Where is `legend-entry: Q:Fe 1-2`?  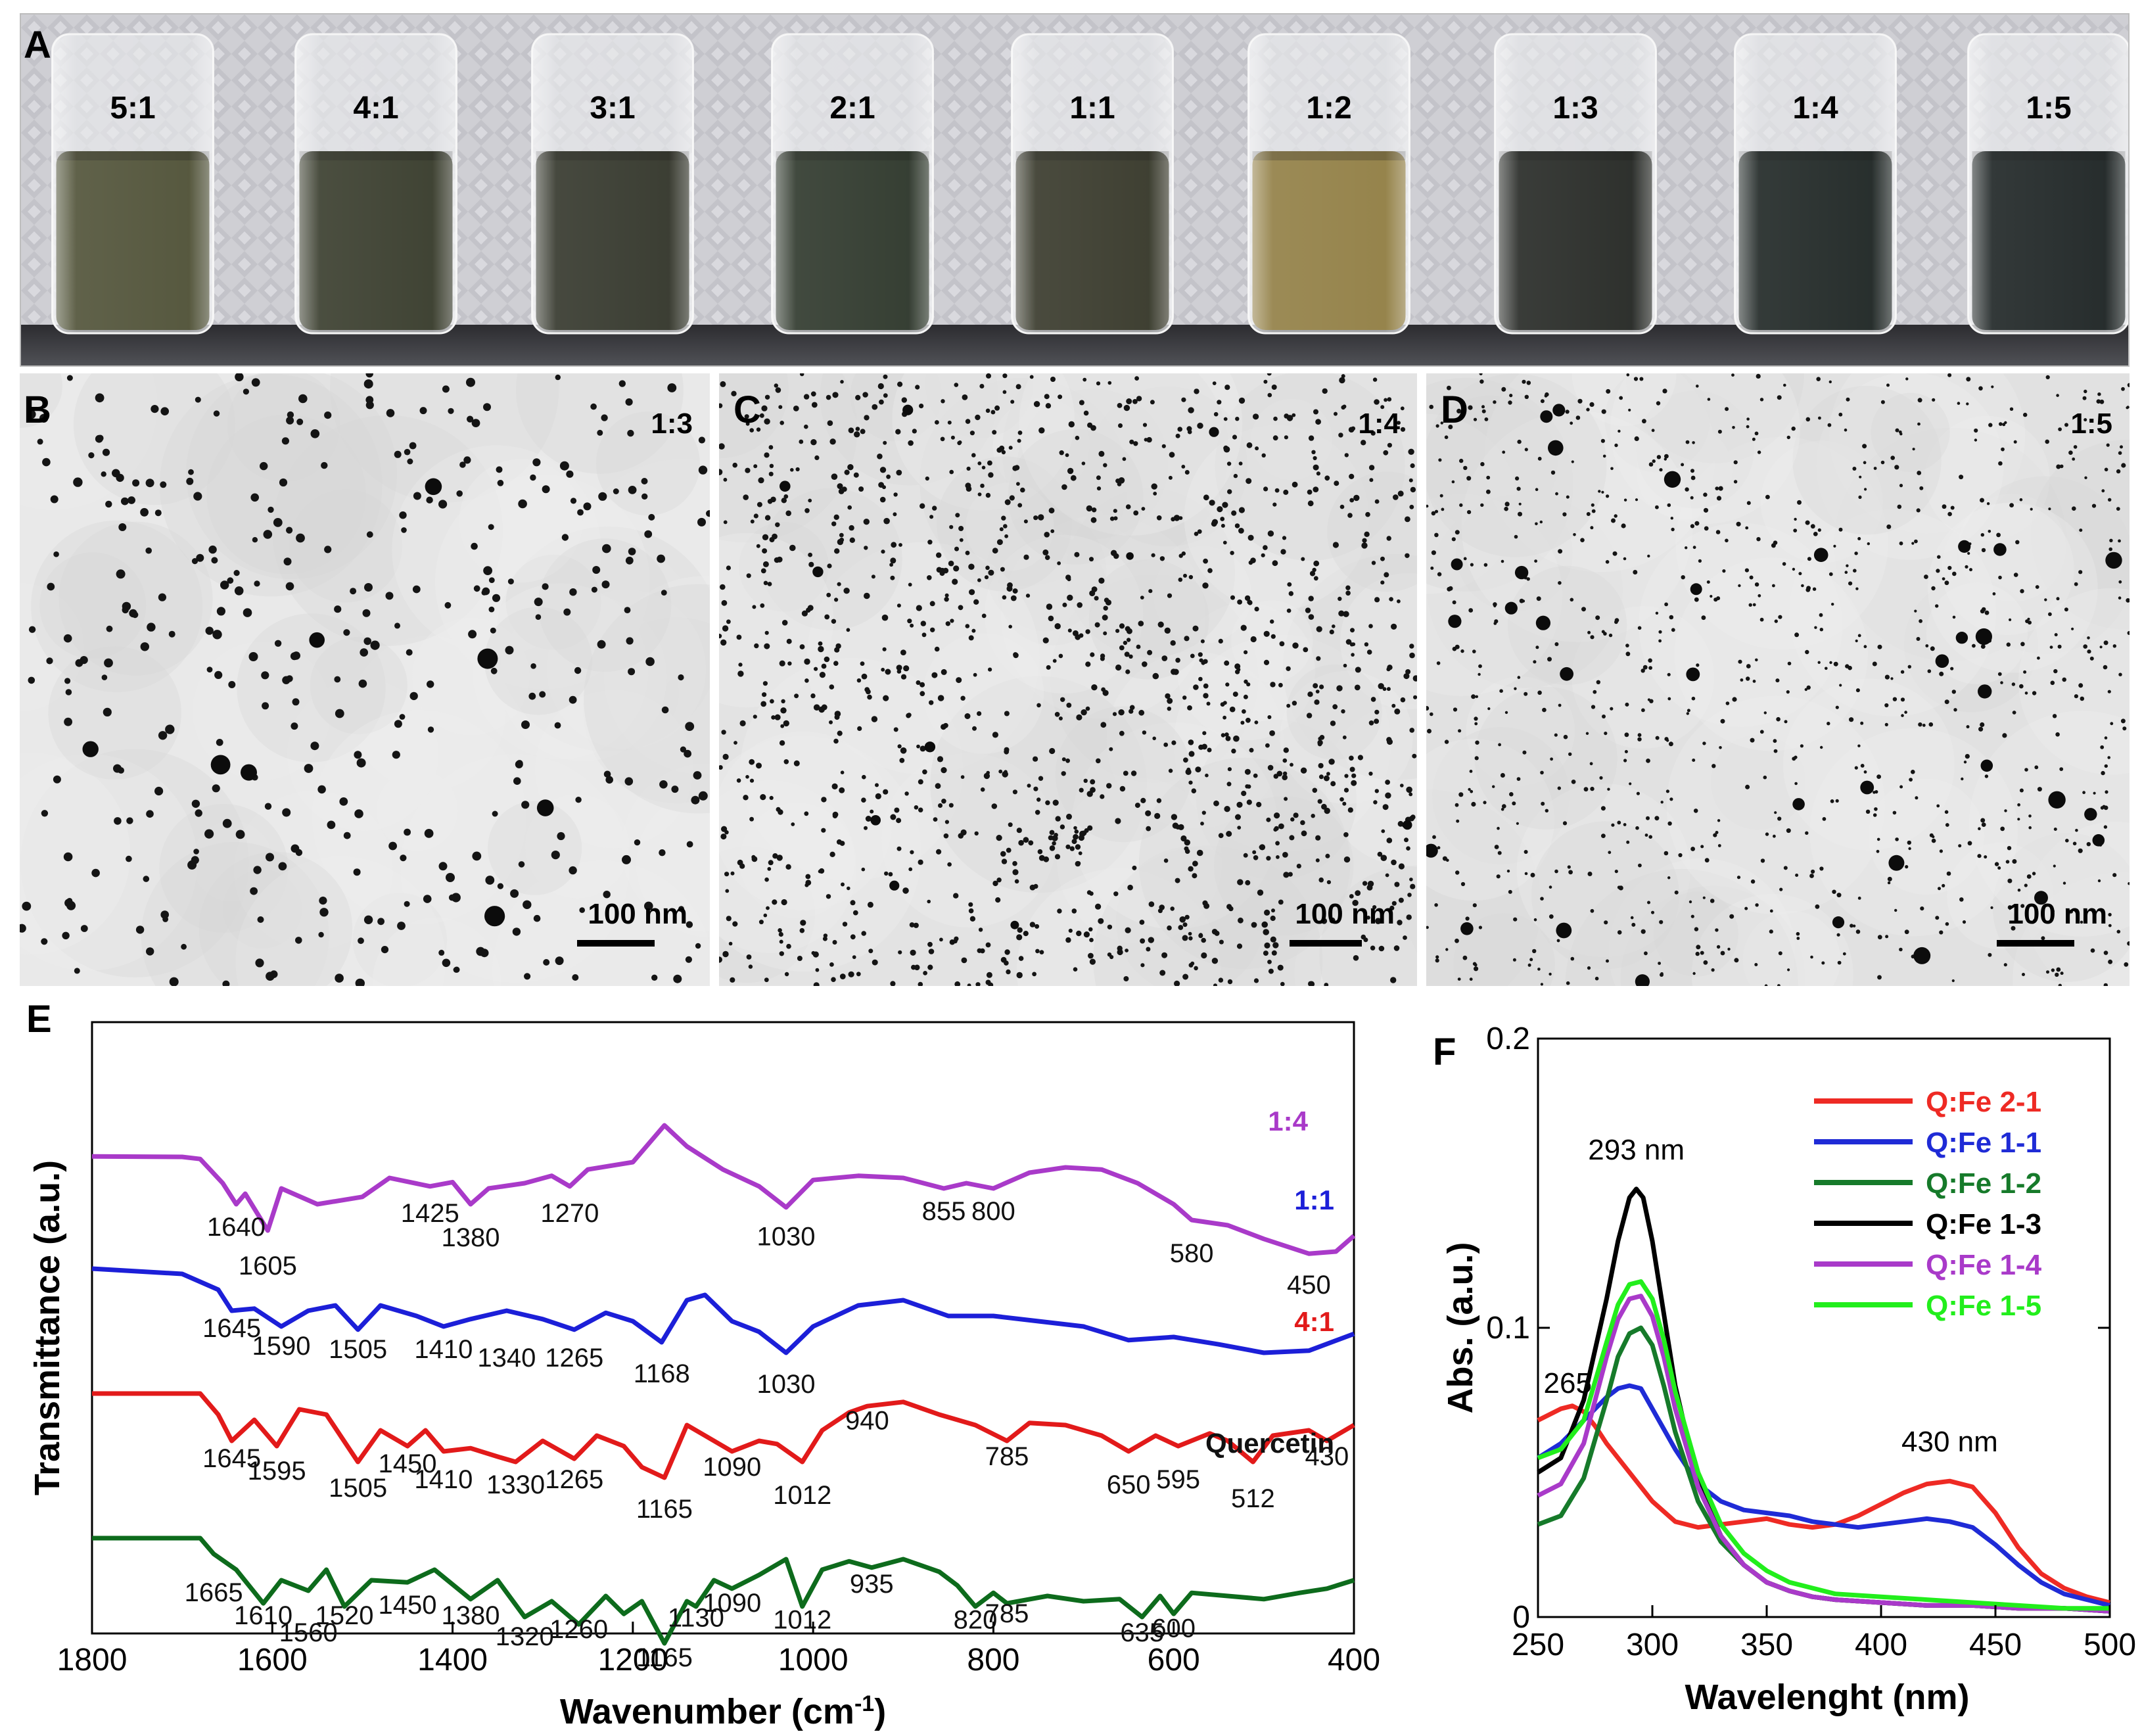
legend-entry: Q:Fe 1-2 is located at coordinates (1983, 1183).